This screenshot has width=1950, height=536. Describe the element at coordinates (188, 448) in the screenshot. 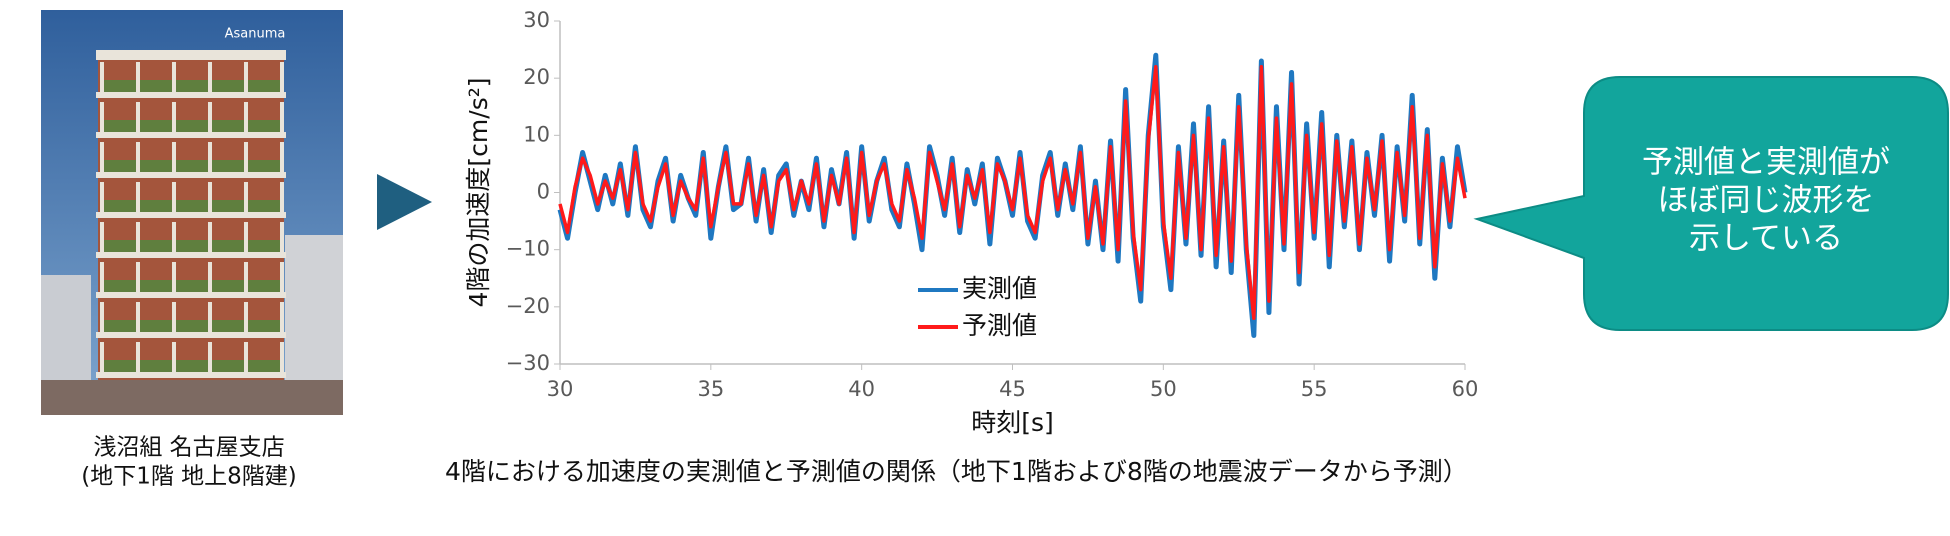

I see `photo-caption: 浅沼組 名古屋支店` at that location.